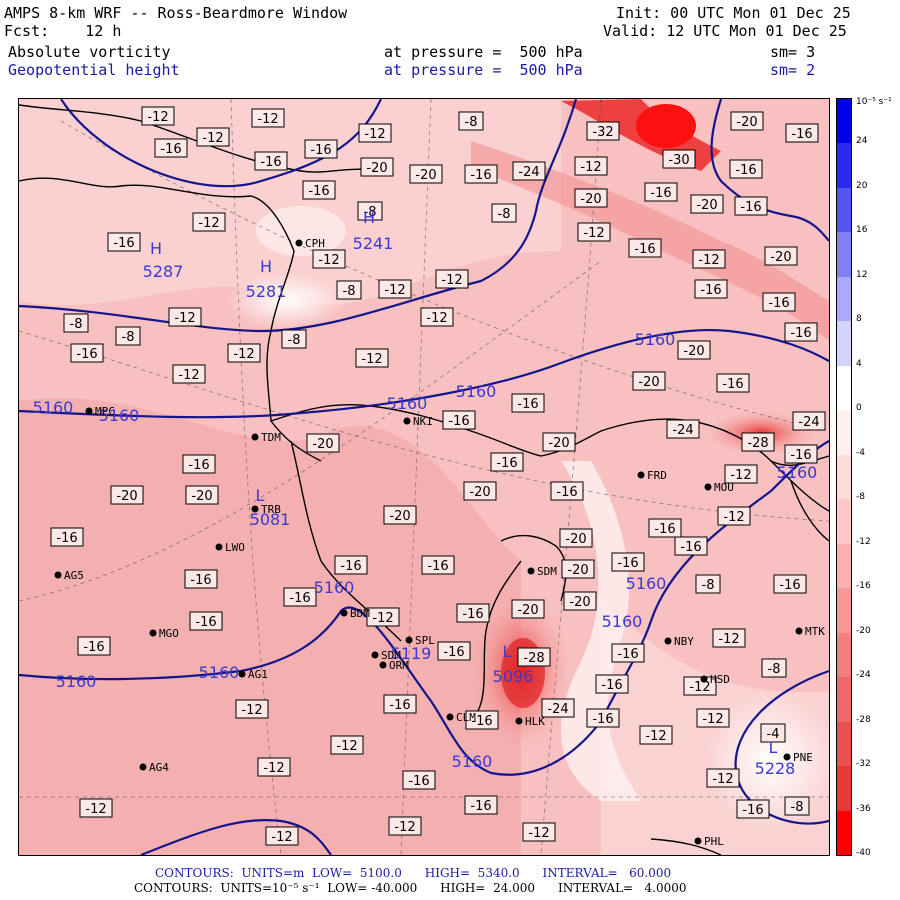 The height and width of the screenshot is (900, 900). Describe the element at coordinates (798, 757) in the screenshot. I see `station-marker: PNE` at that location.